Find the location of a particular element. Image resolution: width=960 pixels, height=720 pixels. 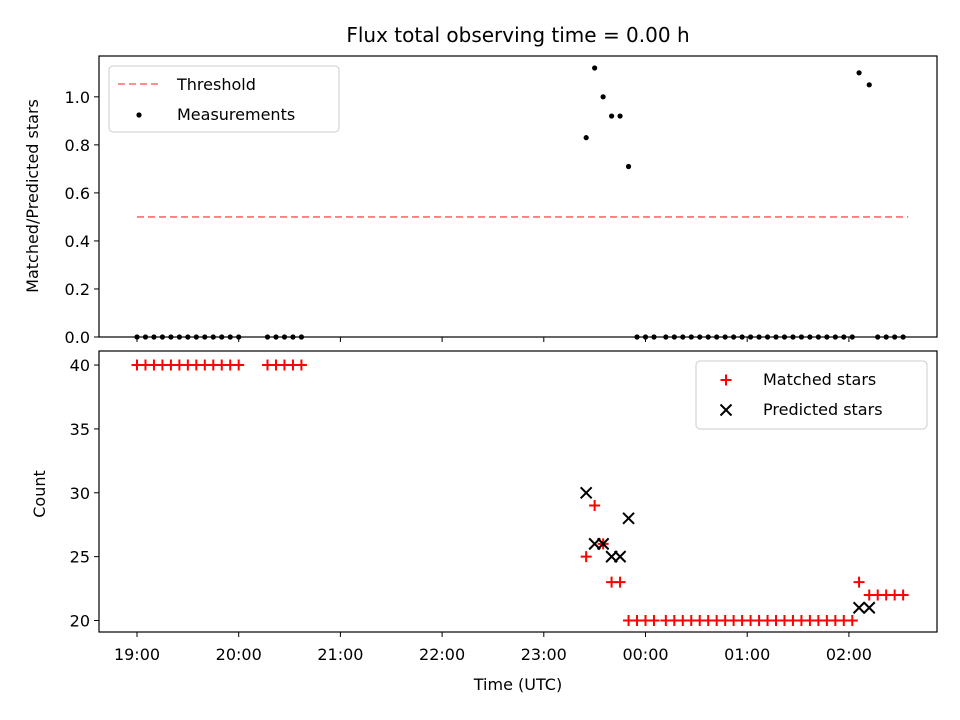

top-y-ticks: 0.0 0.2 0.4 0.6 0.8 1.0 is located at coordinates (82, 217).